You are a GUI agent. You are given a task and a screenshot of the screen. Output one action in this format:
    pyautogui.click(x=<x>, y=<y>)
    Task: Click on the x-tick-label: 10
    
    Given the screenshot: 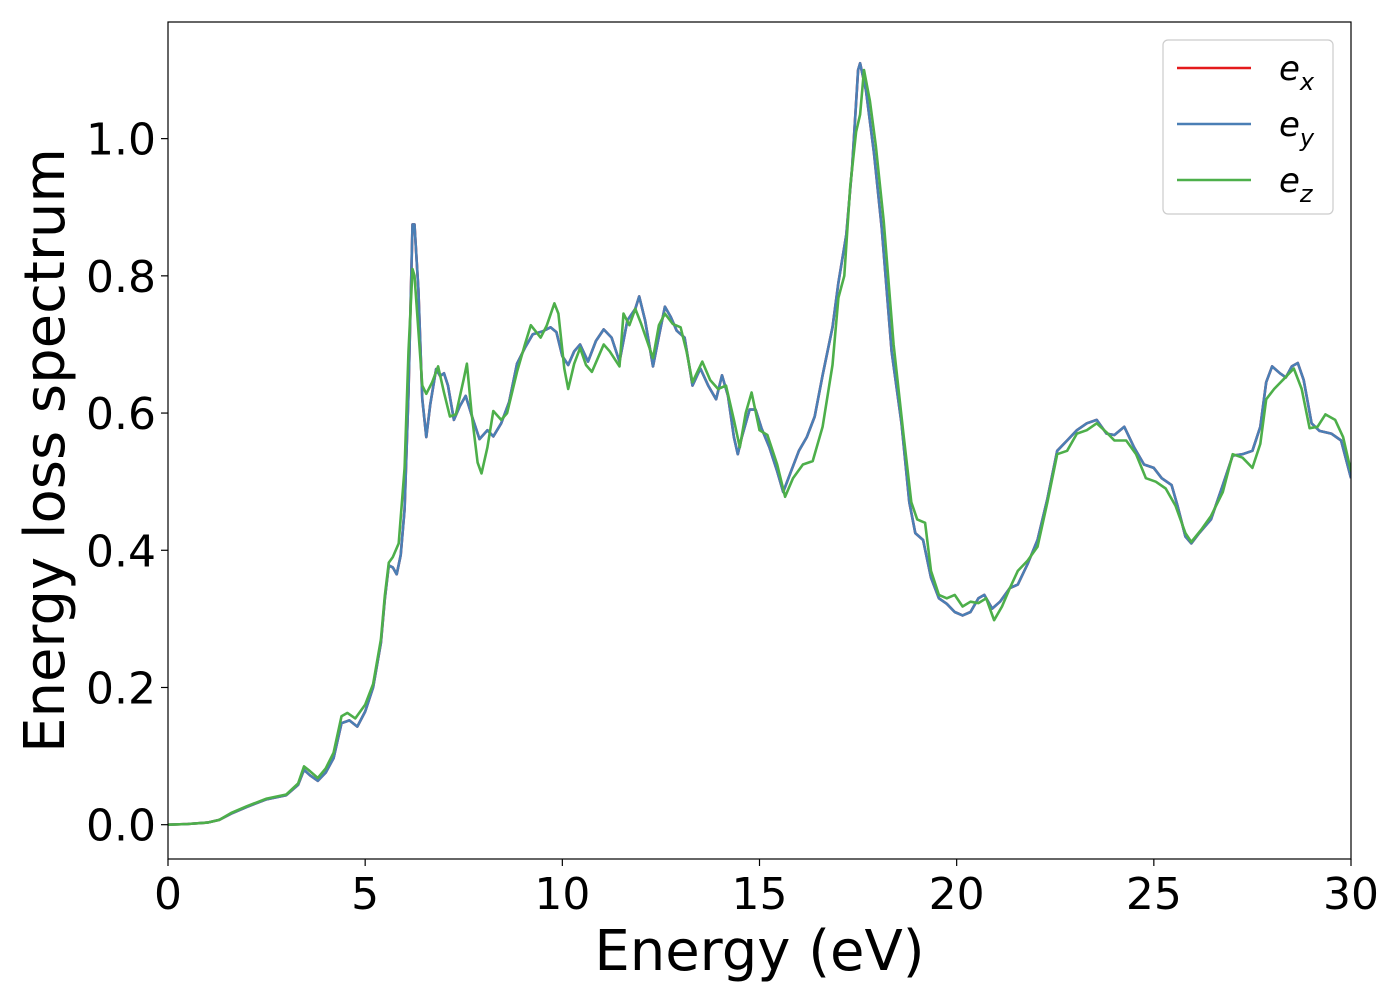 What is the action you would take?
    pyautogui.click(x=562, y=894)
    